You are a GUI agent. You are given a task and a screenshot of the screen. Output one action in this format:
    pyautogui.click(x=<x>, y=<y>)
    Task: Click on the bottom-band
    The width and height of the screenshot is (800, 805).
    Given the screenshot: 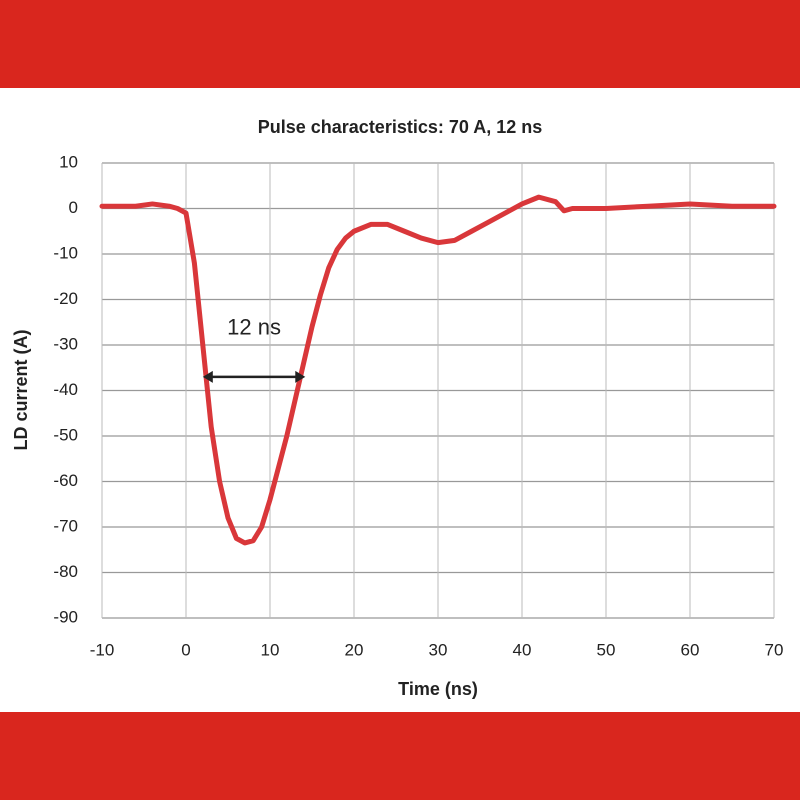 What is the action you would take?
    pyautogui.click(x=400, y=756)
    